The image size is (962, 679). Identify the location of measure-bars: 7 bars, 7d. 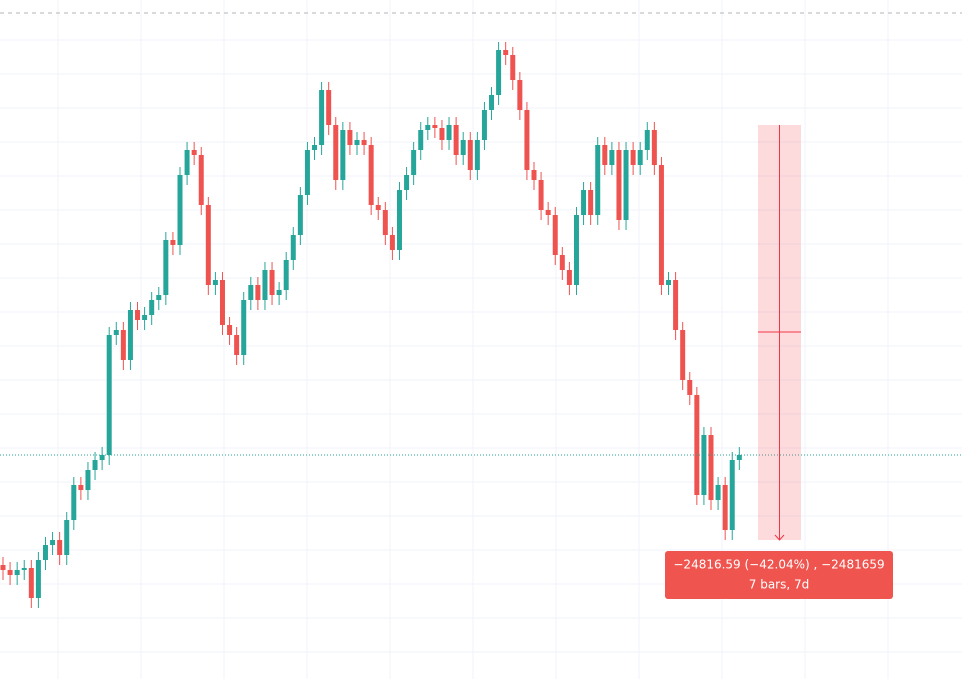
(779, 585).